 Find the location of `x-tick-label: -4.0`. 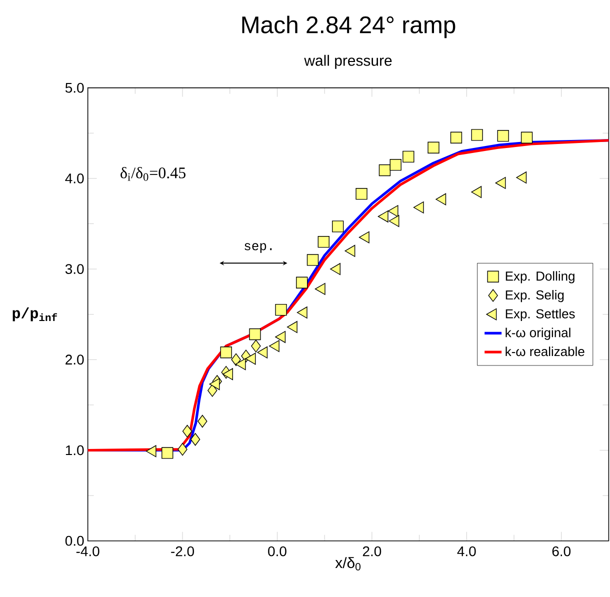

x-tick-label: -4.0 is located at coordinates (88, 551).